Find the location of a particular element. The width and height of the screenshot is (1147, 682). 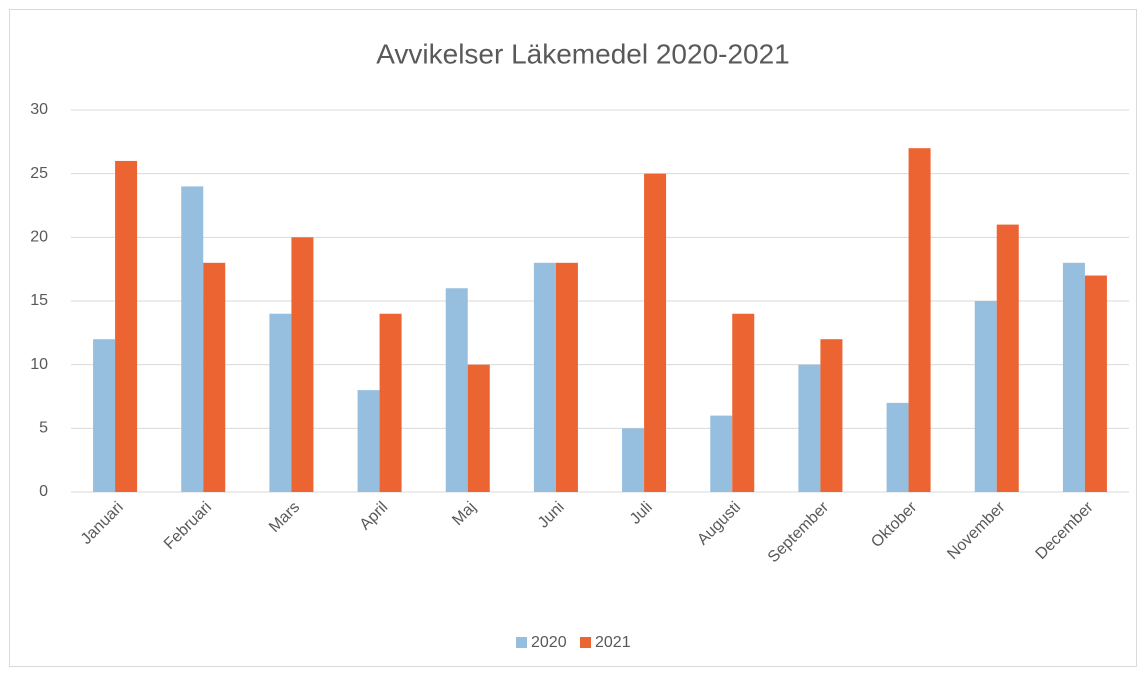

y-tick-label: 10 is located at coordinates (39, 364).